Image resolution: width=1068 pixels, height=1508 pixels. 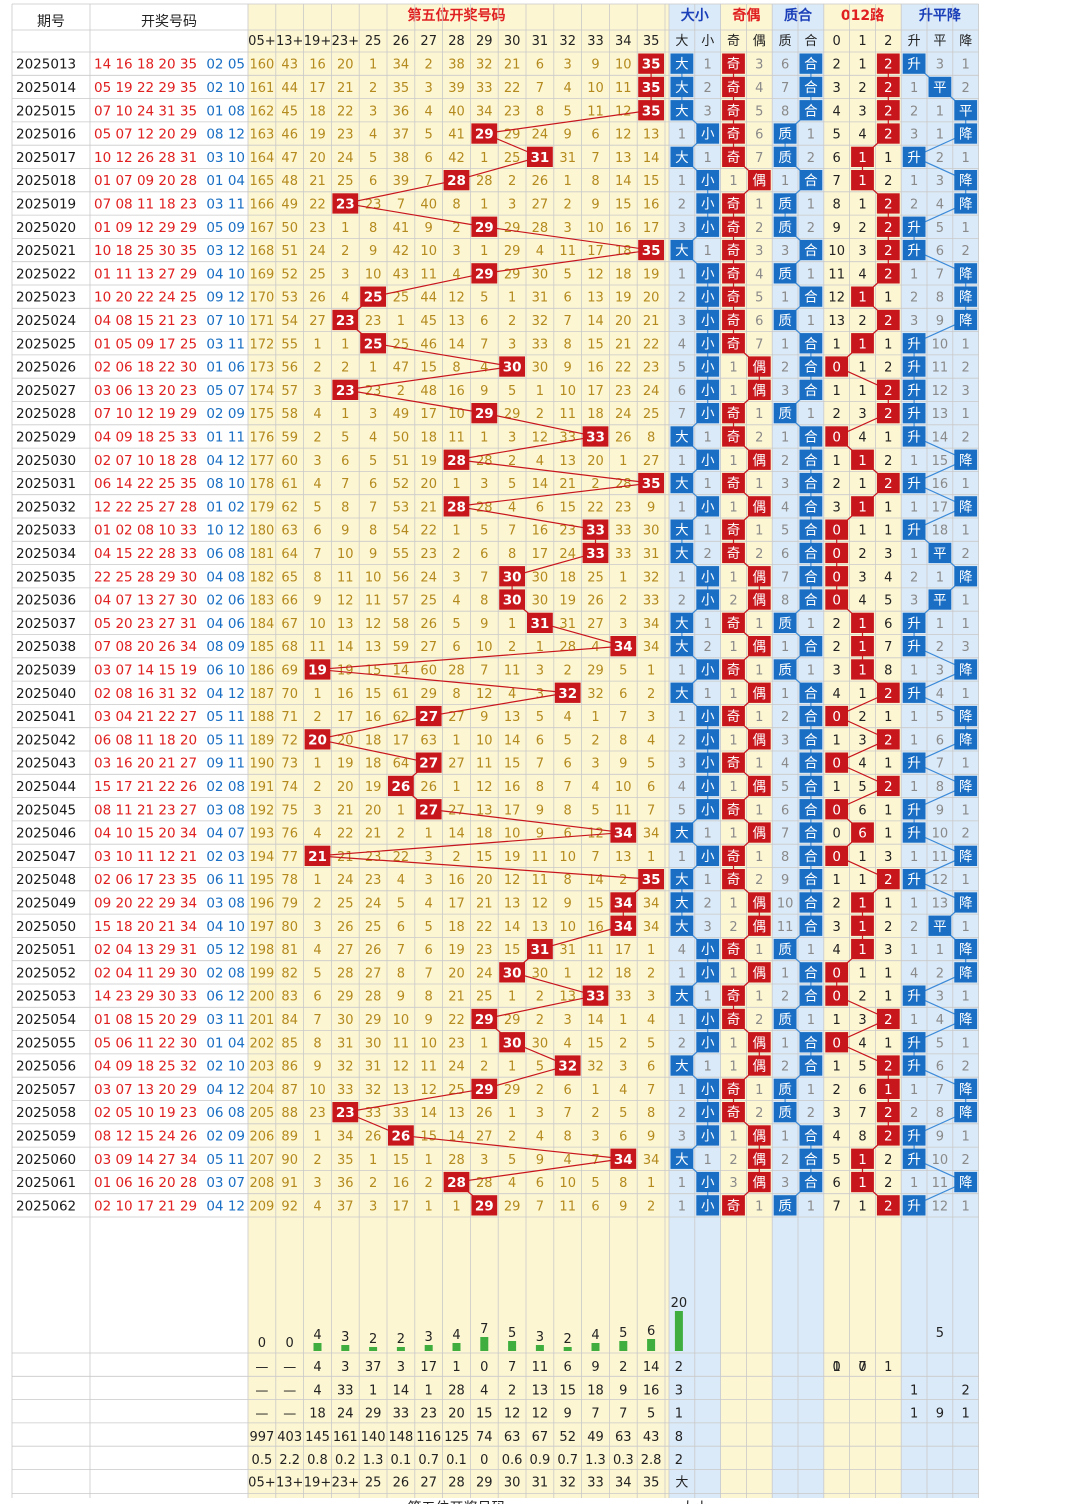 I want to click on trend-mark: 升, so click(x=914, y=391).